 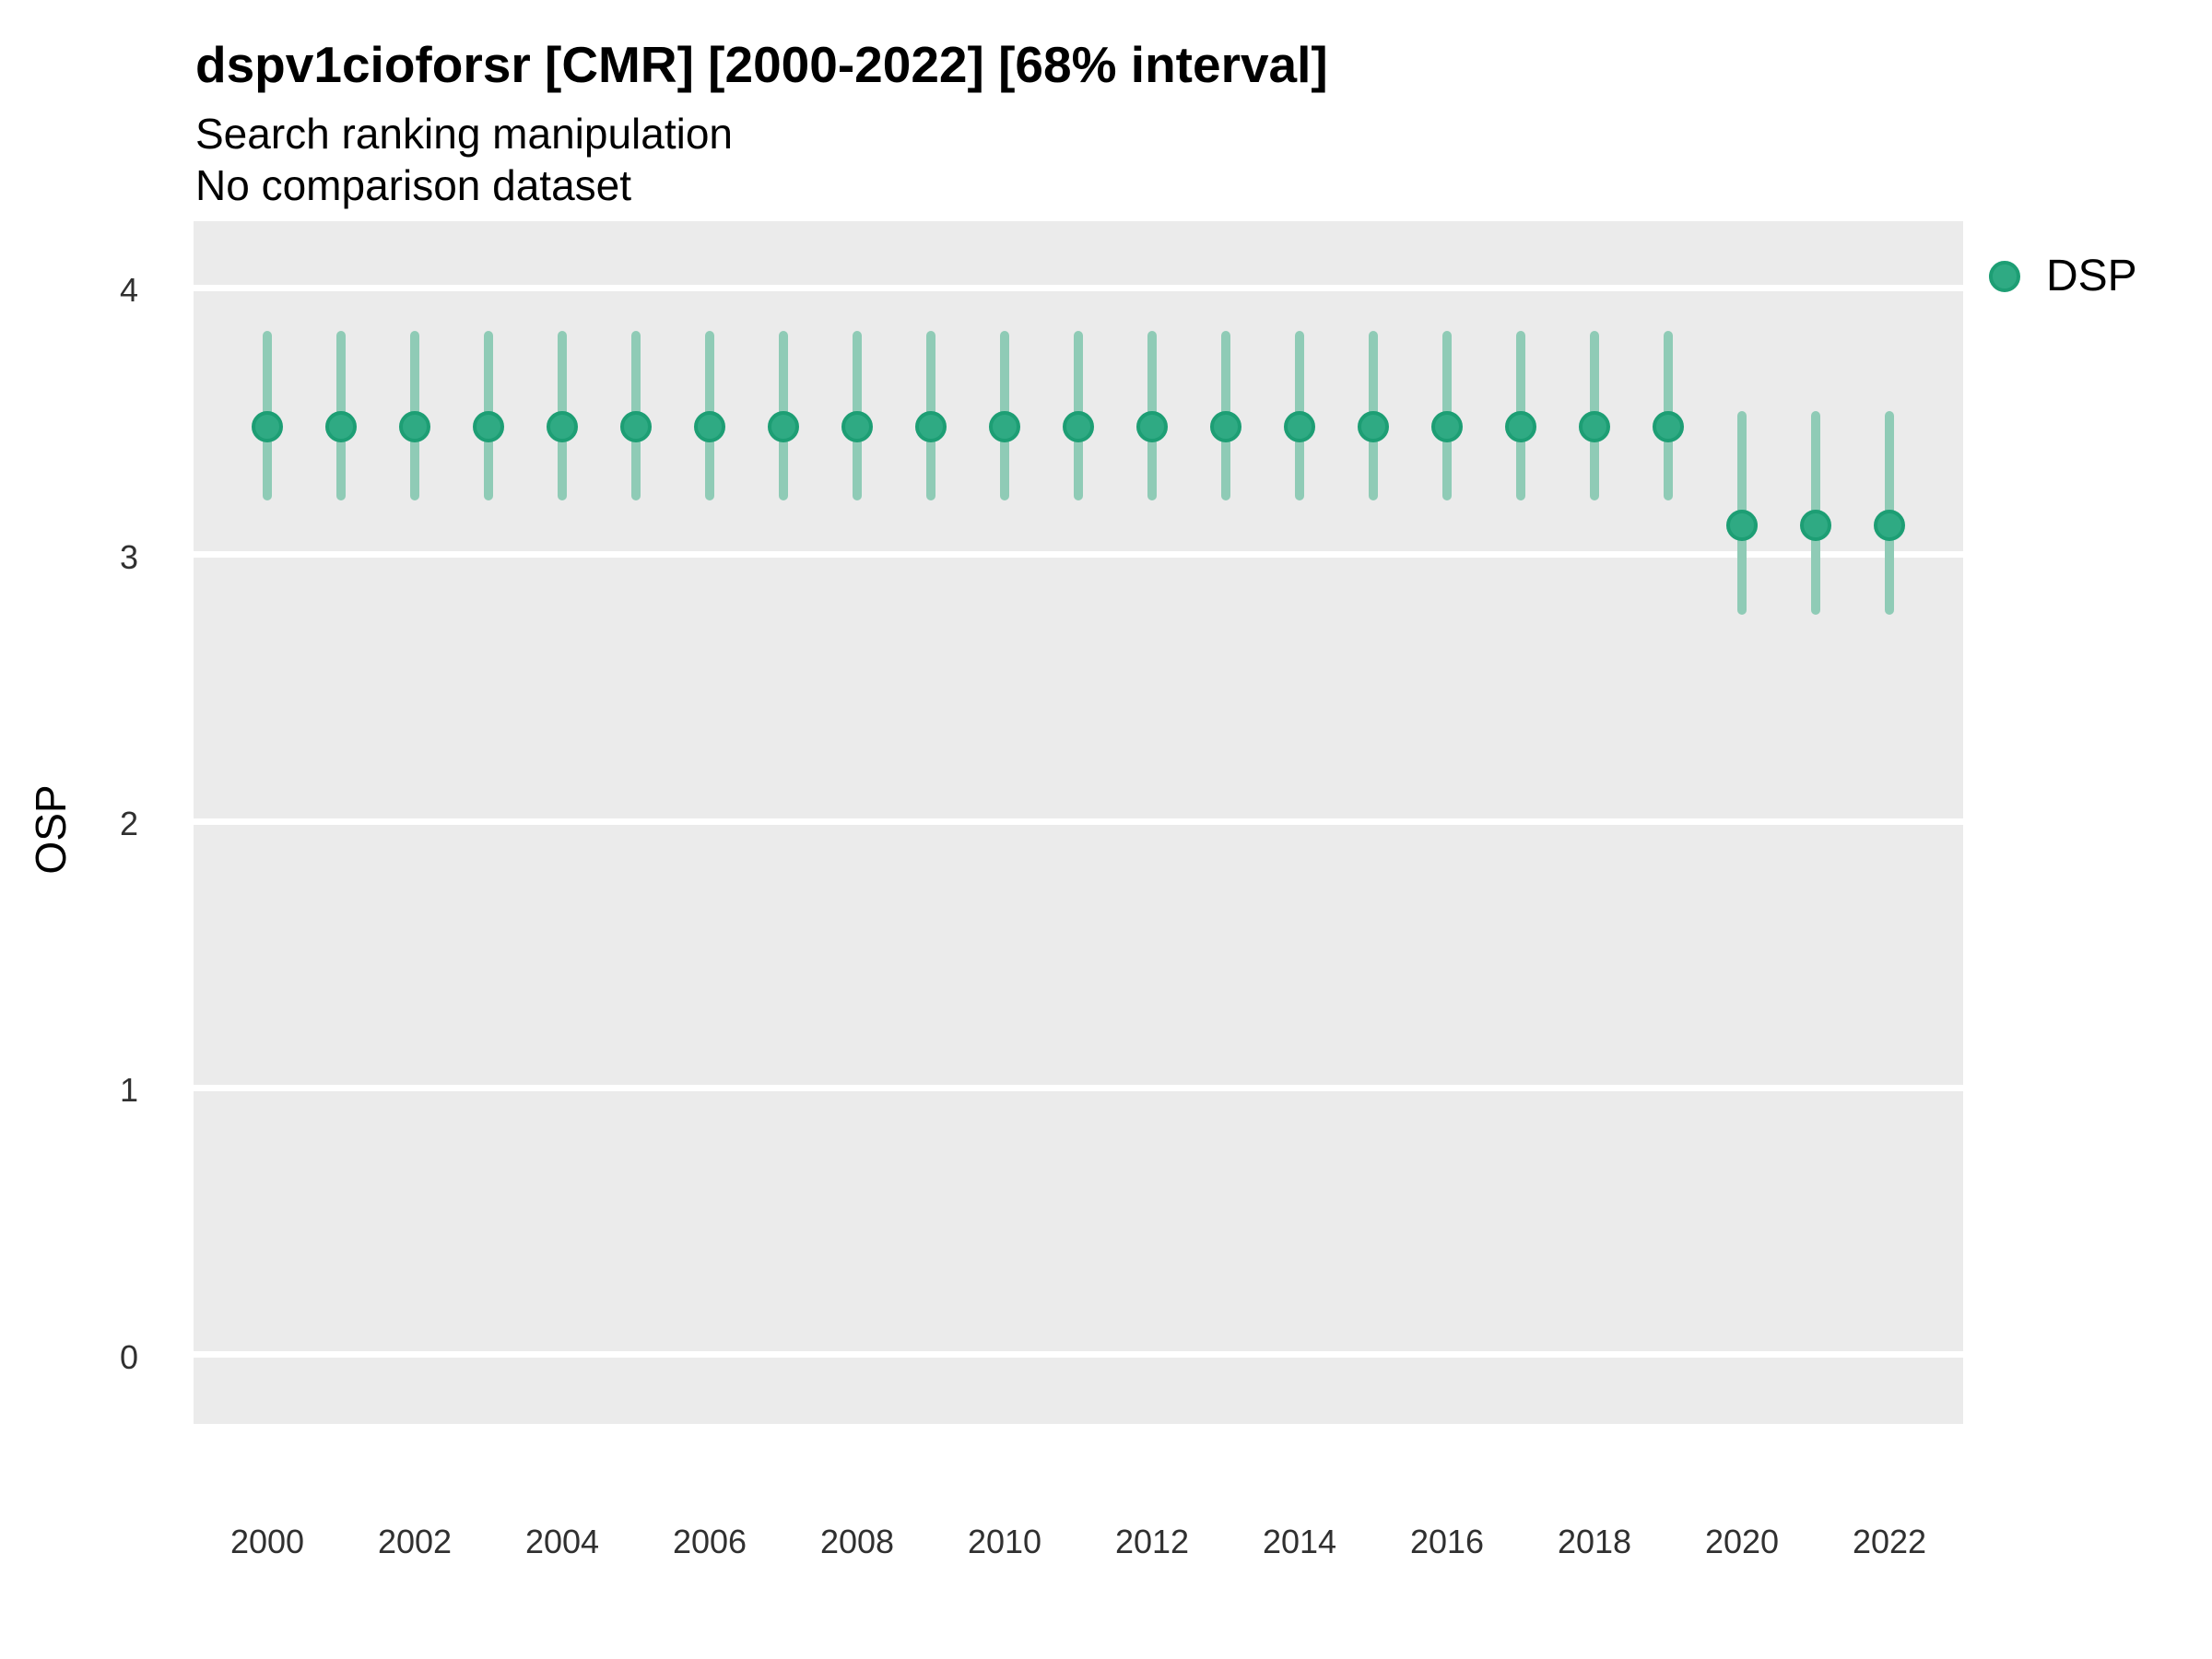 What do you see at coordinates (341, 426) in the screenshot?
I see `data-point-2001` at bounding box center [341, 426].